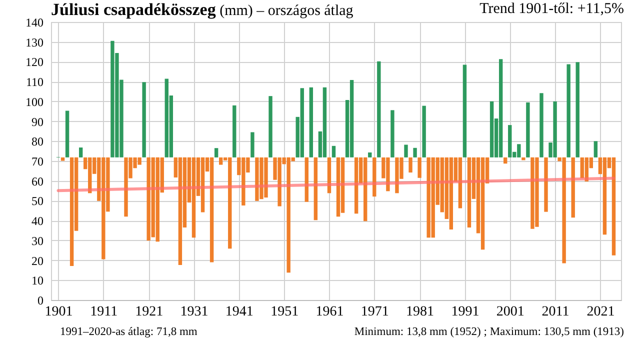  What do you see at coordinates (38, 181) in the screenshot?
I see `y-tick-label: 60` at bounding box center [38, 181].